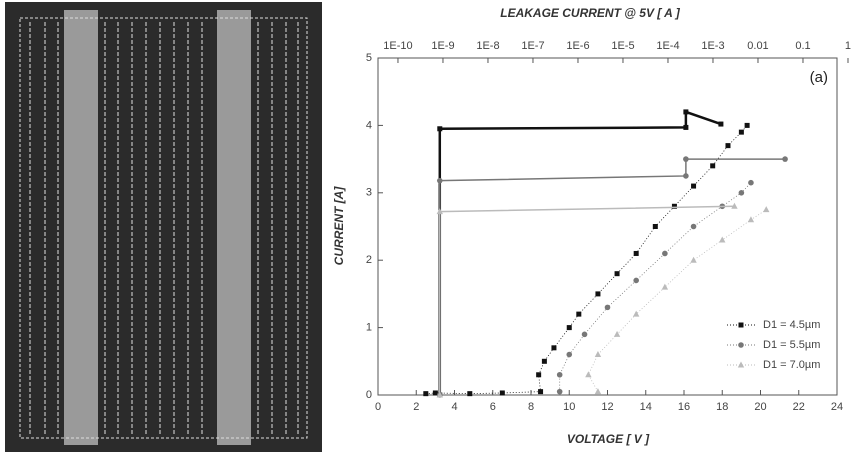 The image size is (857, 462). What do you see at coordinates (369, 328) in the screenshot?
I see `y-tick-label: 1` at bounding box center [369, 328].